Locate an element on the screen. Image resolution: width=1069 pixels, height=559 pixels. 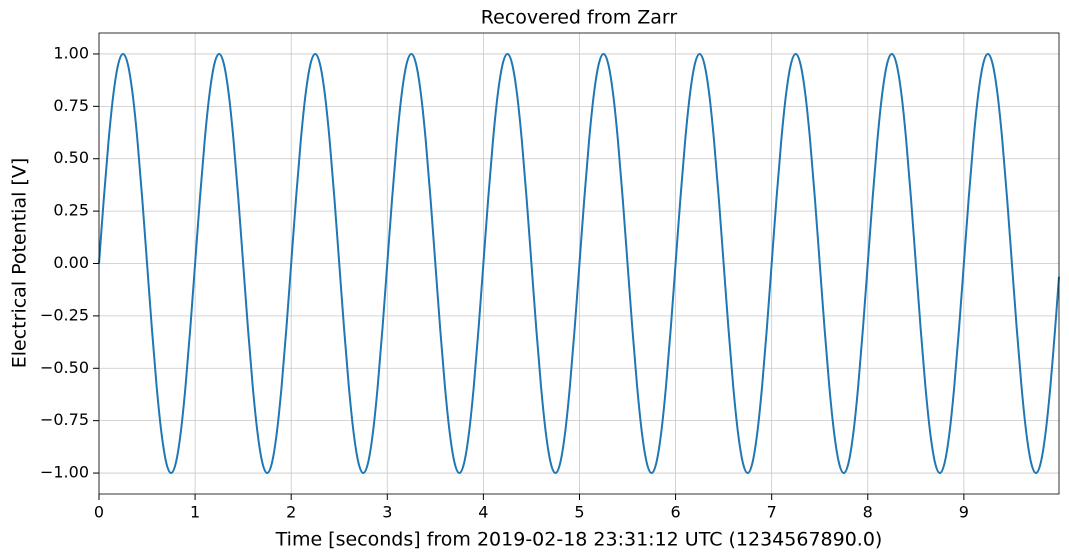
x-tick-label: 8 is located at coordinates (868, 512).